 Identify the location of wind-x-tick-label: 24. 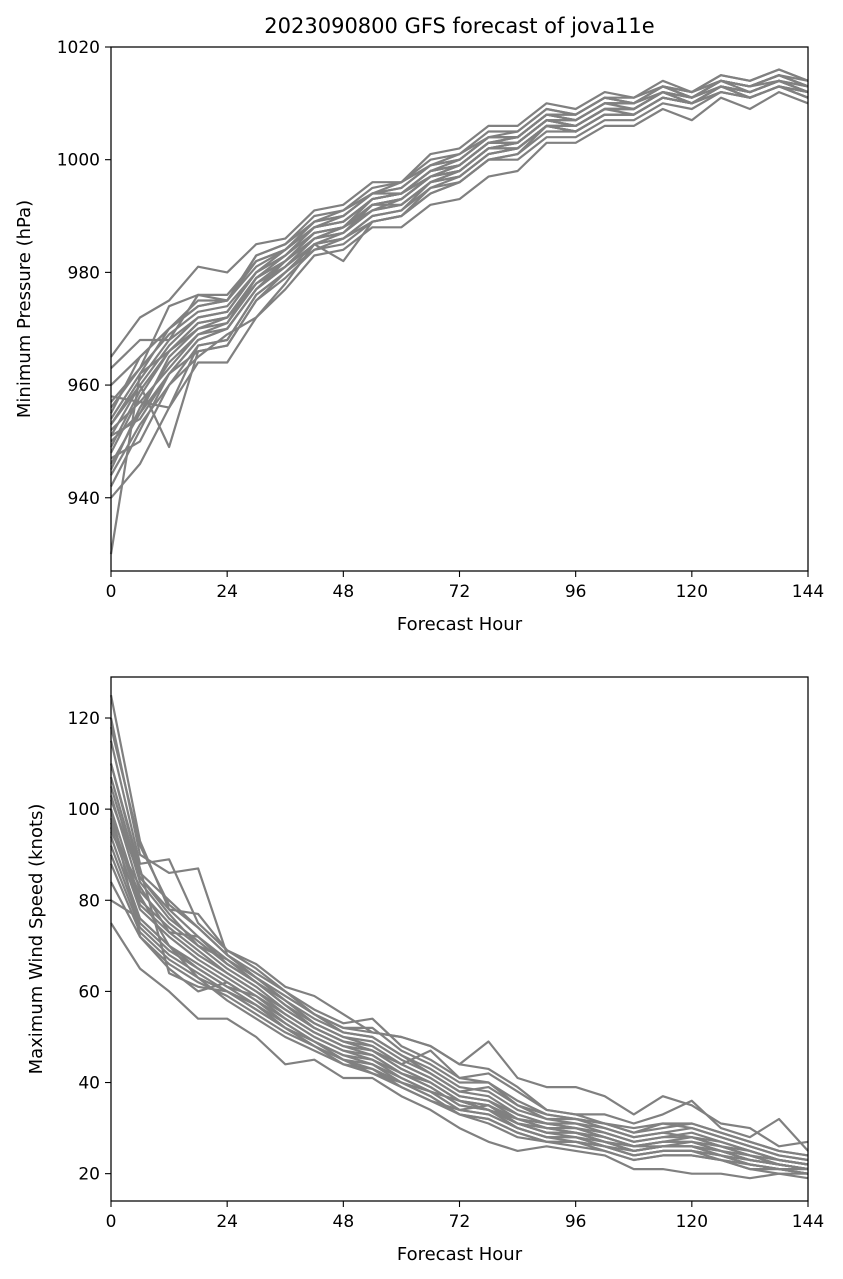
(227, 1222).